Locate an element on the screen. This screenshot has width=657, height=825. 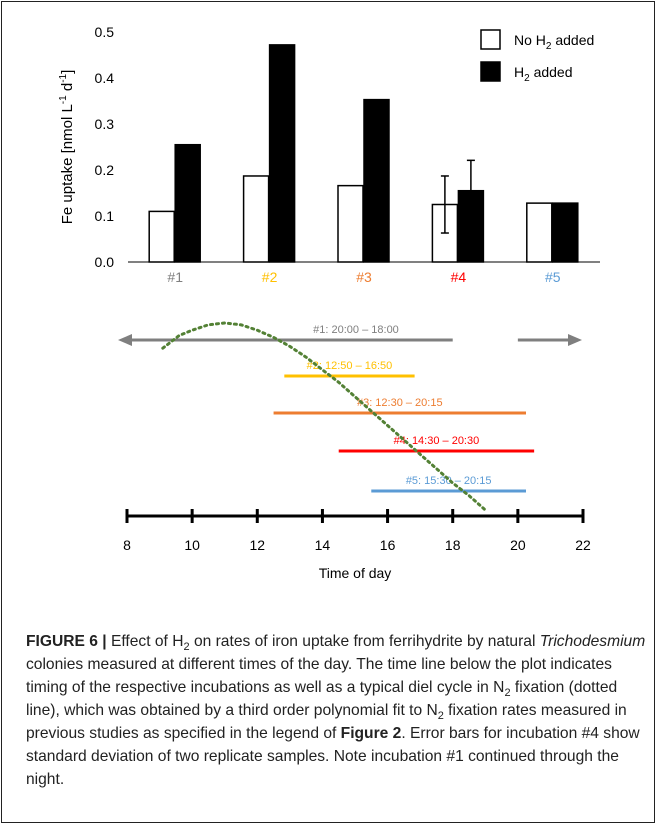
incubation-label: #2: 12:50 – 16:50 is located at coordinates (350, 366).